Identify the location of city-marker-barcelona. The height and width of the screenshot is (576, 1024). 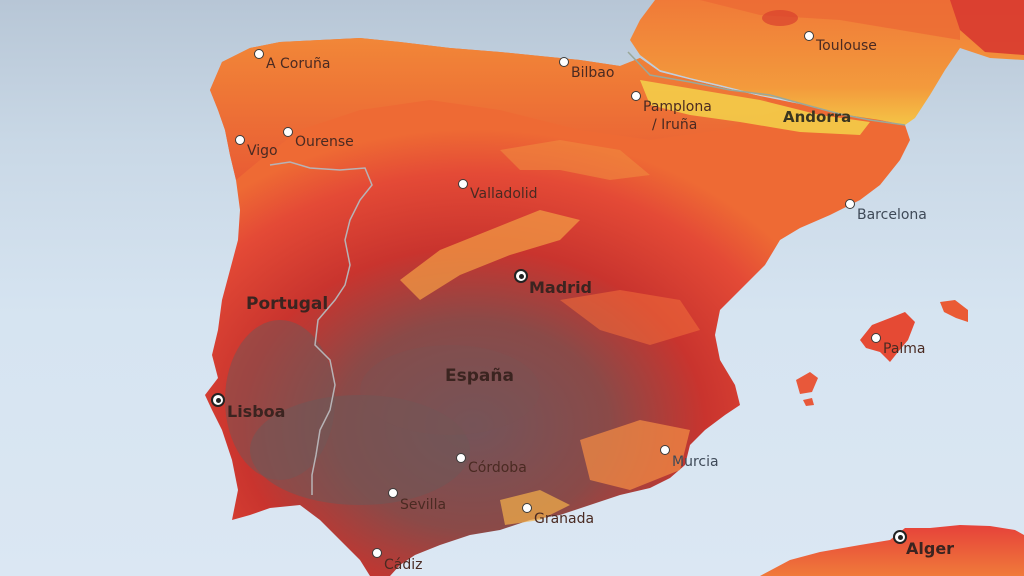
(850, 204).